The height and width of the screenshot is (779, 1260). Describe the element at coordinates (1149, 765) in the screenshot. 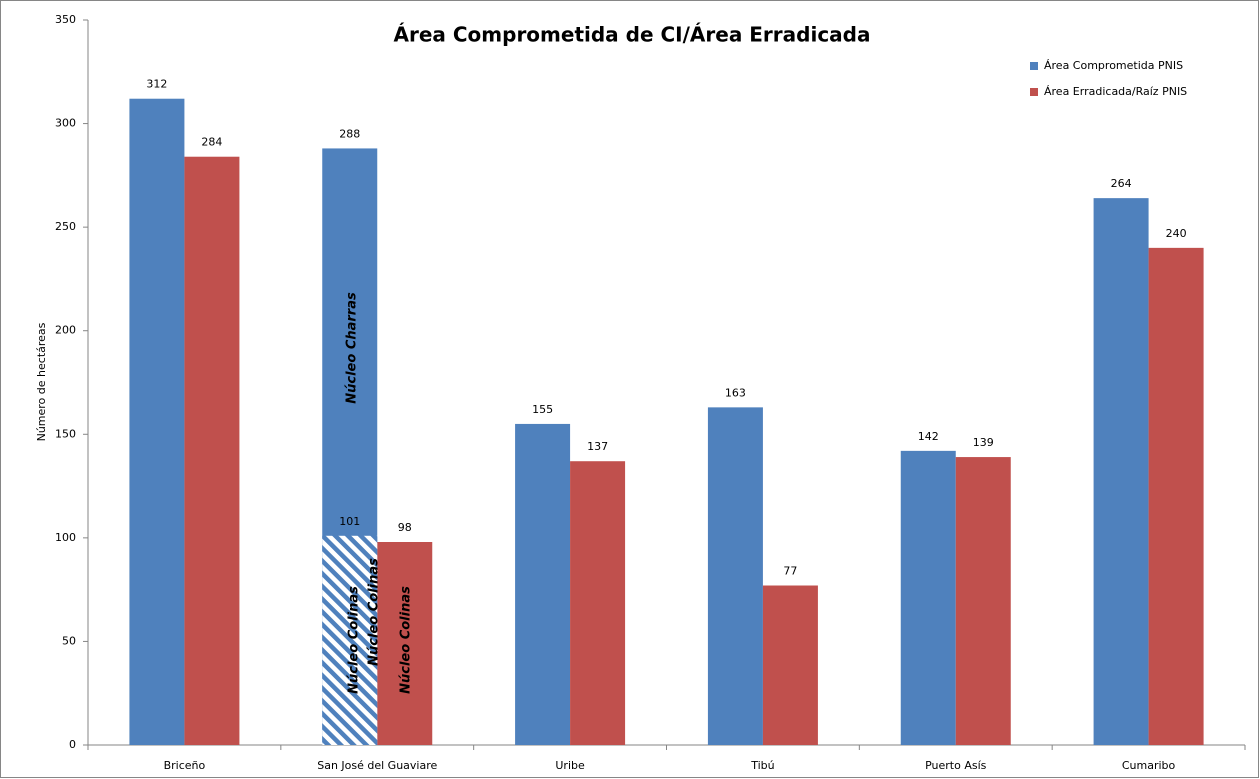

I see `x-tick-label: Cumaribo` at that location.